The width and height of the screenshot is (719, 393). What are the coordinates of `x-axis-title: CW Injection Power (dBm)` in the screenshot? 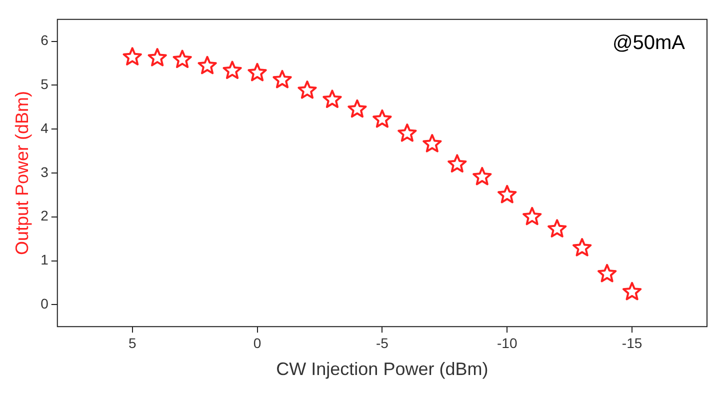 It's located at (382, 369).